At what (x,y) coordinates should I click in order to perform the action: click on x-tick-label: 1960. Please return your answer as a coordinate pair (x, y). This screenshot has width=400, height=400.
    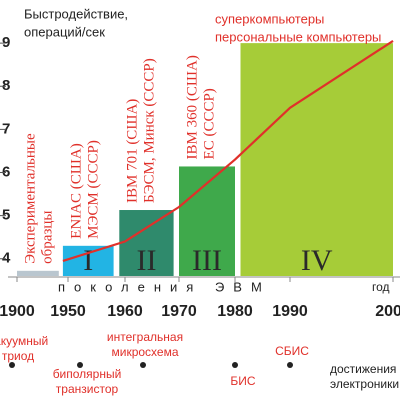
    Looking at the image, I should click on (125, 311).